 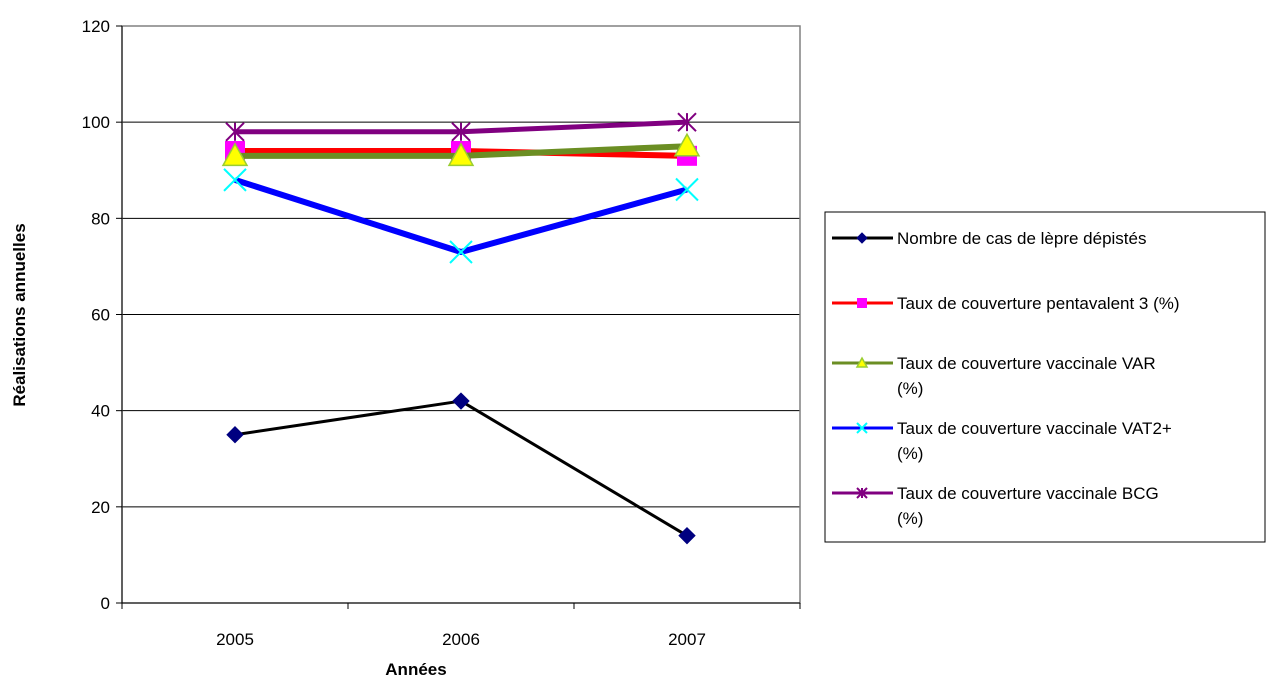 I want to click on x-tick-label: 2005, so click(x=235, y=639).